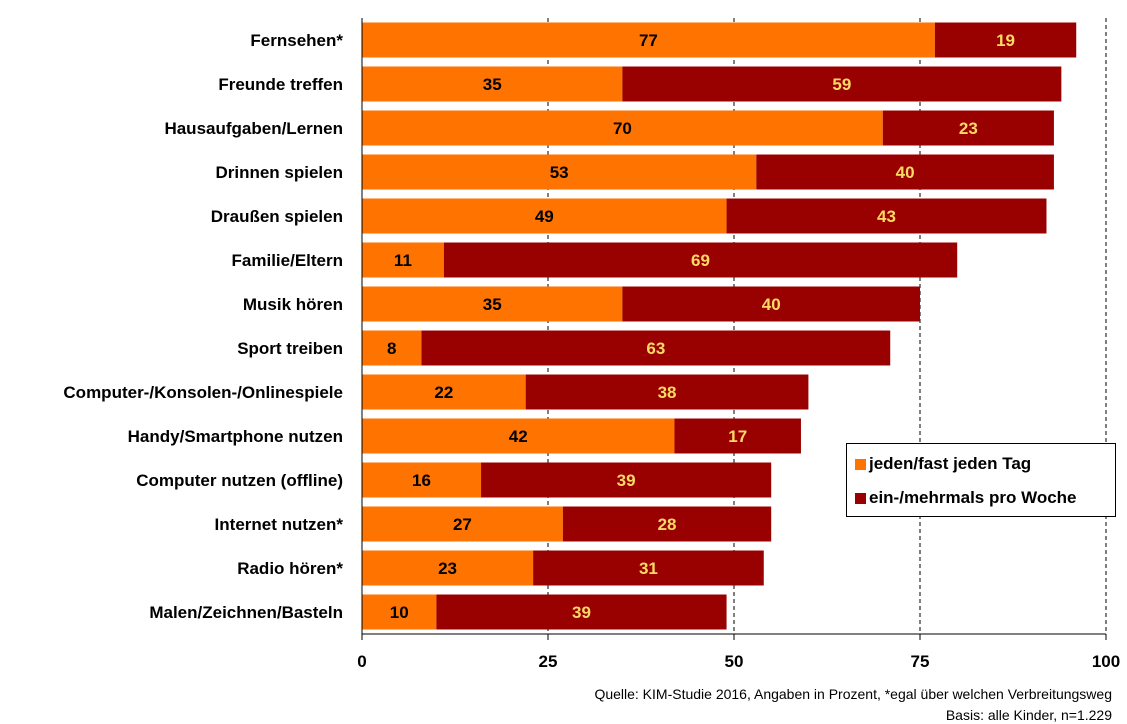 The width and height of the screenshot is (1127, 724). I want to click on value-label-daily-0: 77, so click(648, 40).